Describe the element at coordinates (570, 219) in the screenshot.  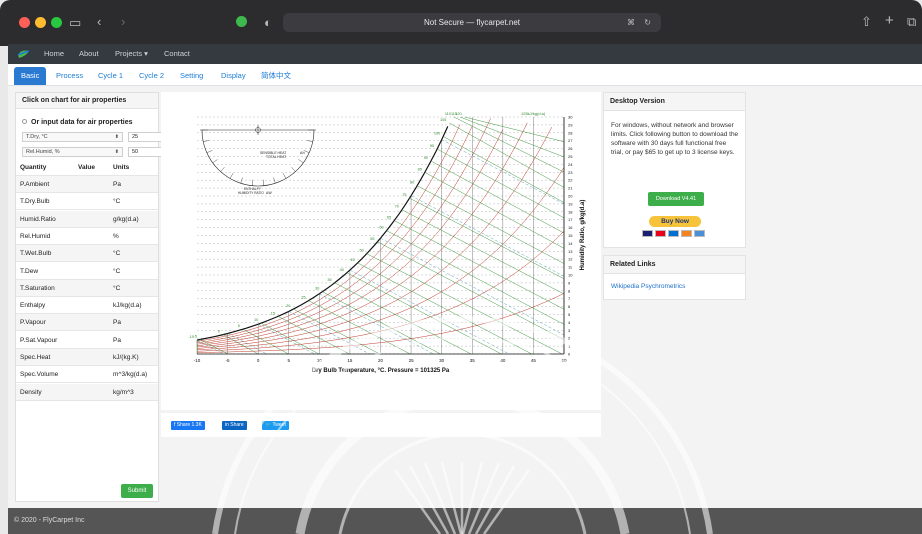
I see `y-tick-label: 17` at that location.